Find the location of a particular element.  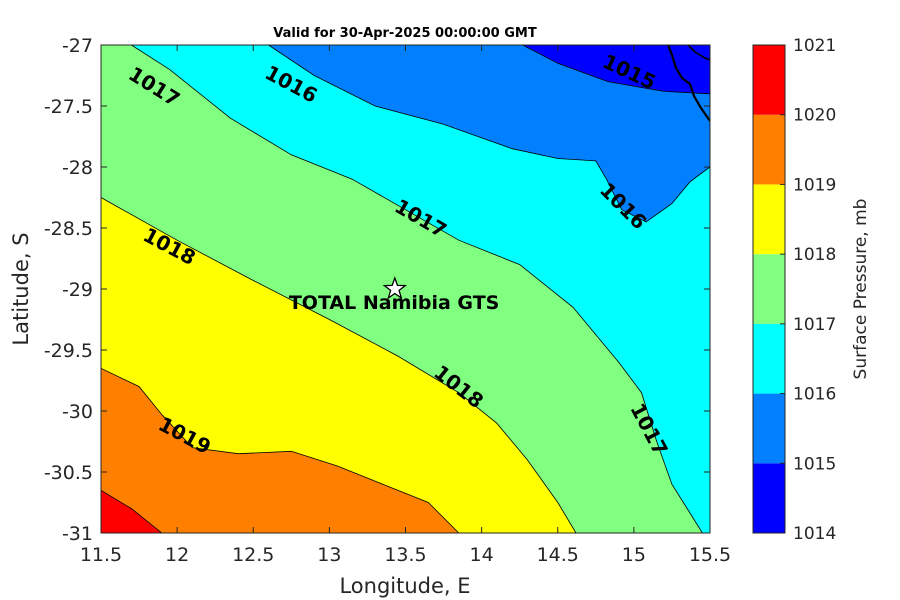

site-label: TOTAL Namibia GTS is located at coordinates (394, 303).